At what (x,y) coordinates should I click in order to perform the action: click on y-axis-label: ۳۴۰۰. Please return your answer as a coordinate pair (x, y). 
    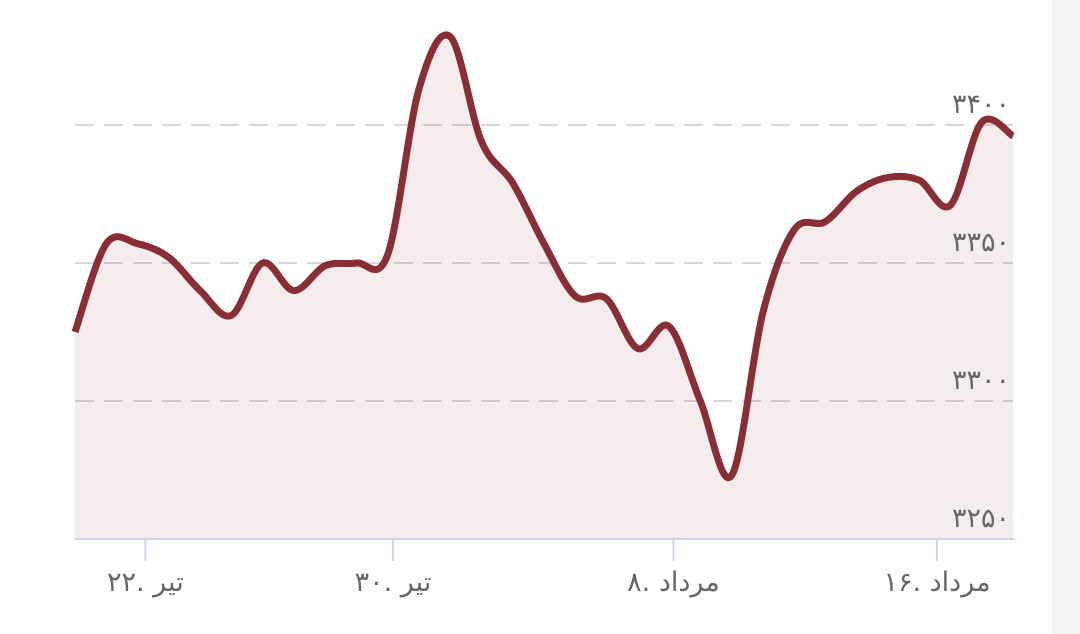
    Looking at the image, I should click on (980, 104).